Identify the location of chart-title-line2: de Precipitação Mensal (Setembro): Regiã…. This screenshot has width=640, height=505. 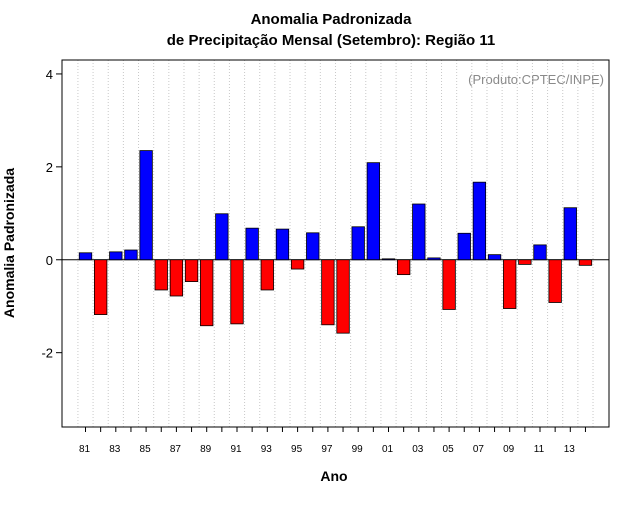
(331, 40).